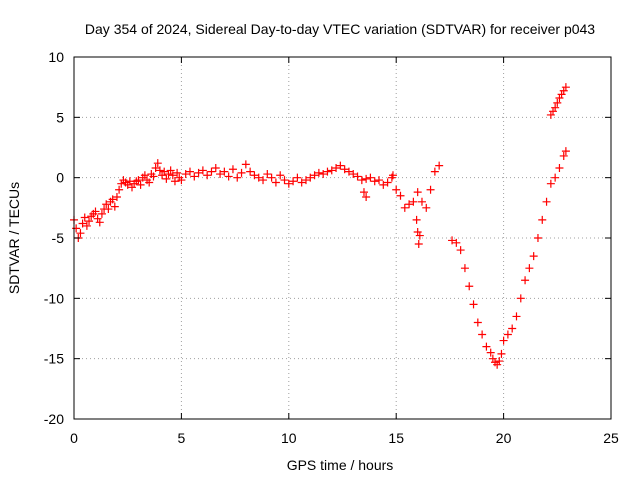 Image resolution: width=640 pixels, height=480 pixels. I want to click on y-tick-label: -15, so click(54, 359).